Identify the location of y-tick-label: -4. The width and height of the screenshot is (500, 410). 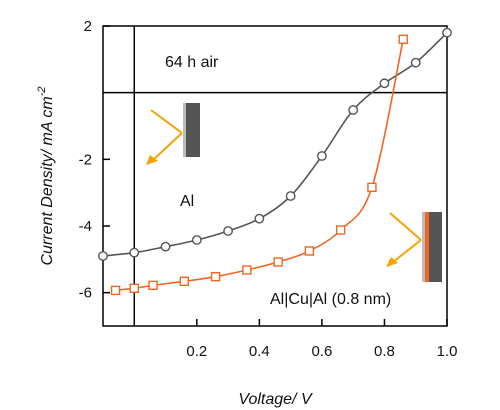
(85, 226).